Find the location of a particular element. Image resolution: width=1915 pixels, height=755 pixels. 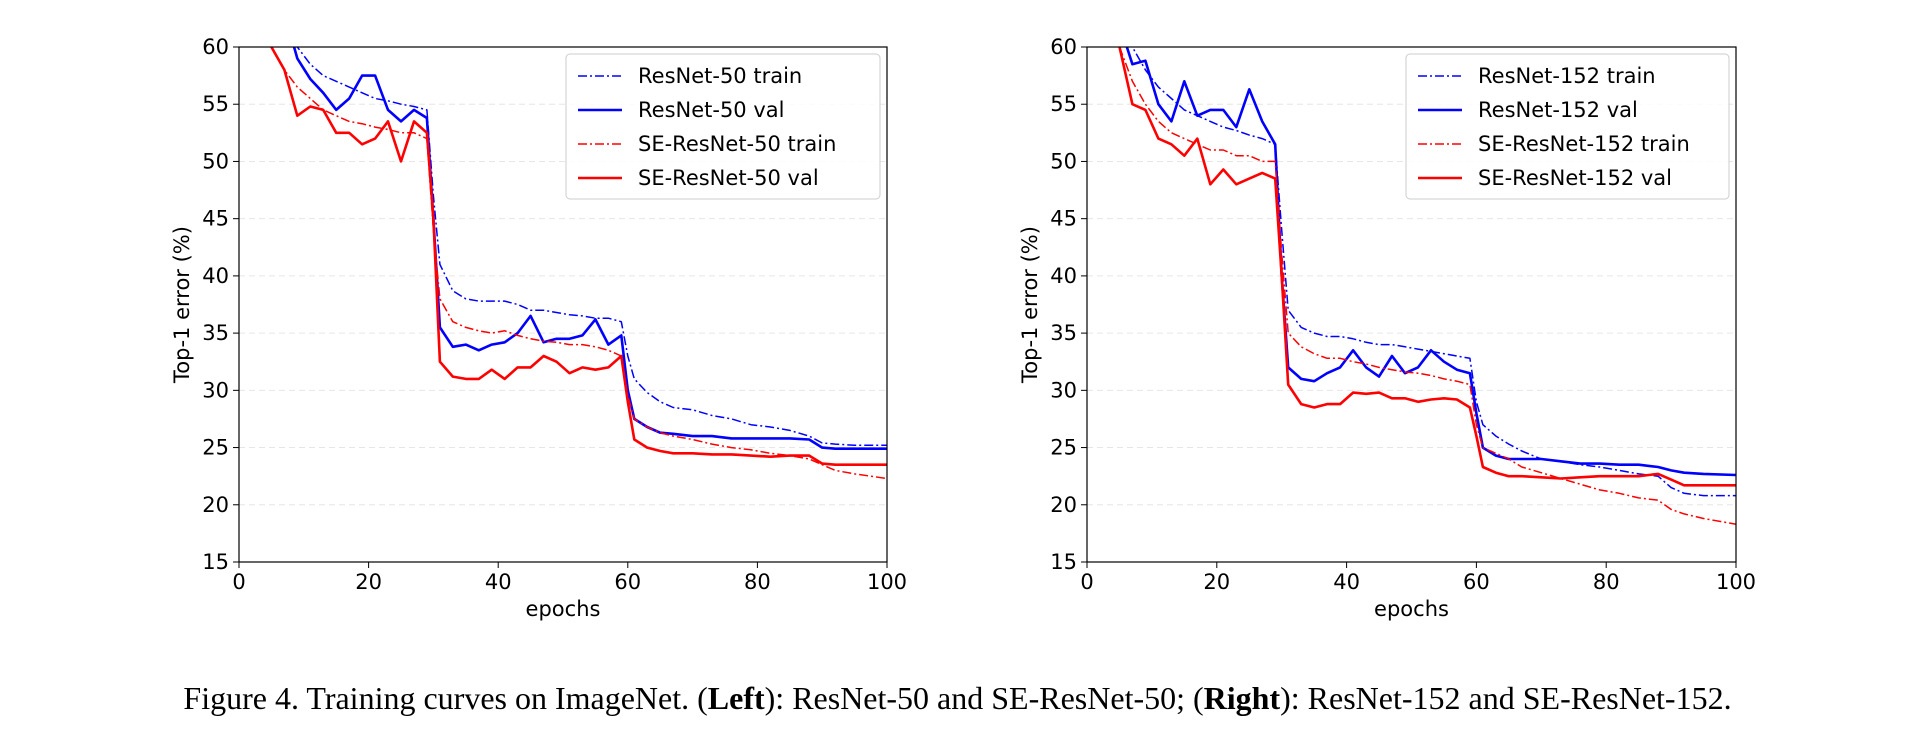

legend-label: ResNet-152 train is located at coordinates (1567, 76).